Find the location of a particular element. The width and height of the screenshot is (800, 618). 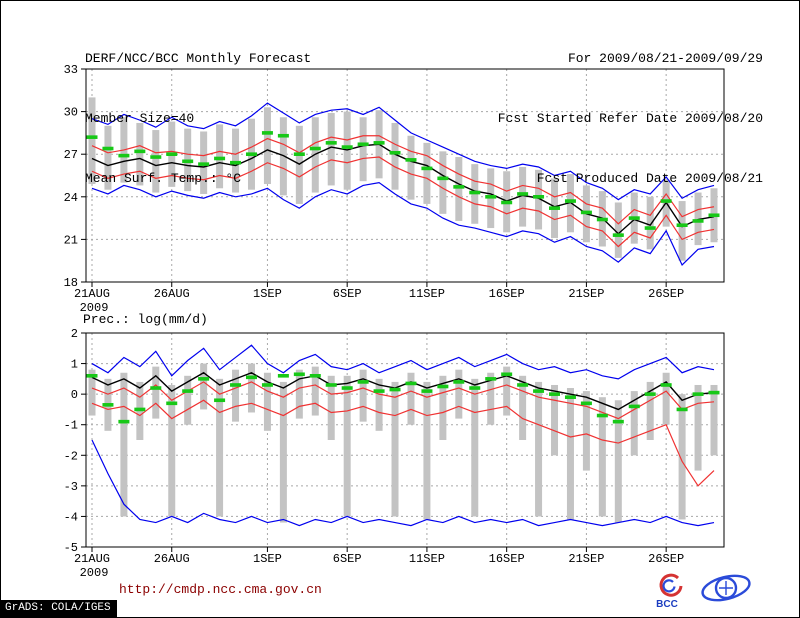

prec-panel-label: Prec.: log(mm/d) is located at coordinates (145, 319).